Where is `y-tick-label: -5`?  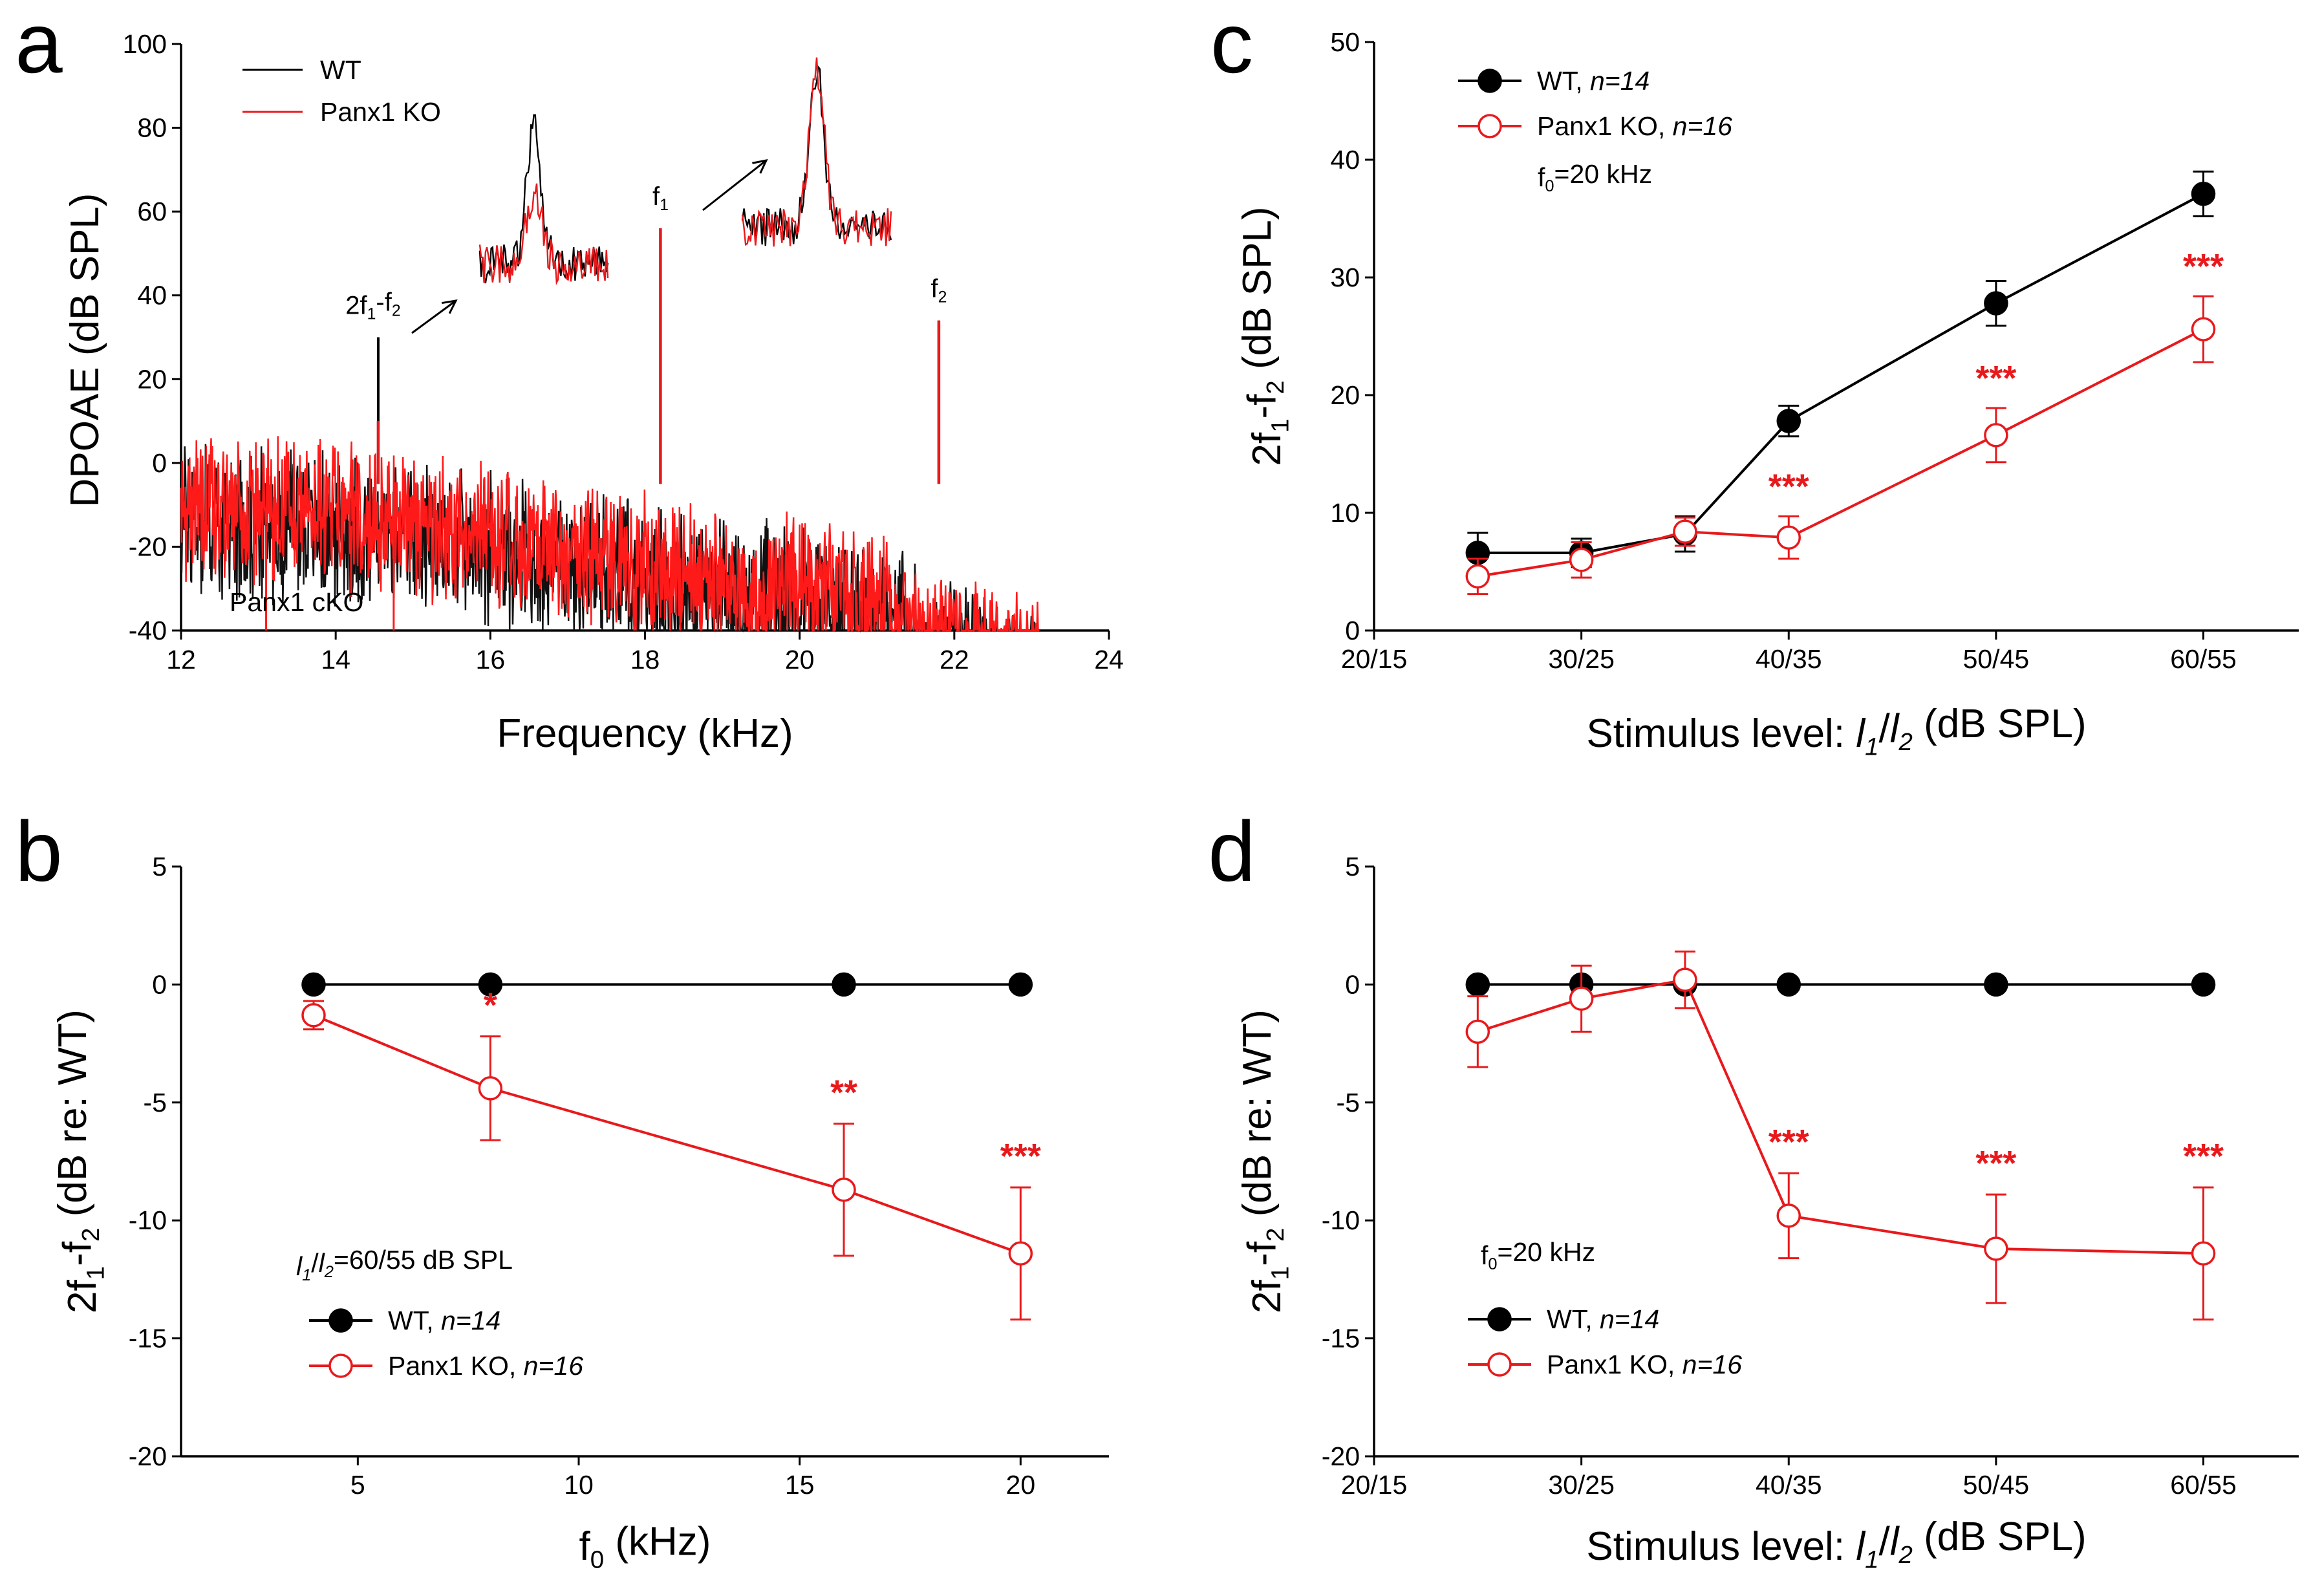
y-tick-label: -5 is located at coordinates (155, 1102).